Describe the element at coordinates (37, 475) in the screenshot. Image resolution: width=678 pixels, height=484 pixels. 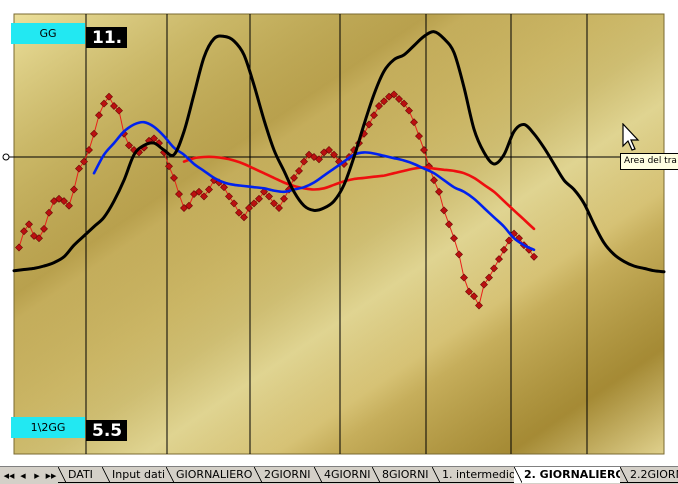
I see `next-sheet-icon: ▶` at that location.